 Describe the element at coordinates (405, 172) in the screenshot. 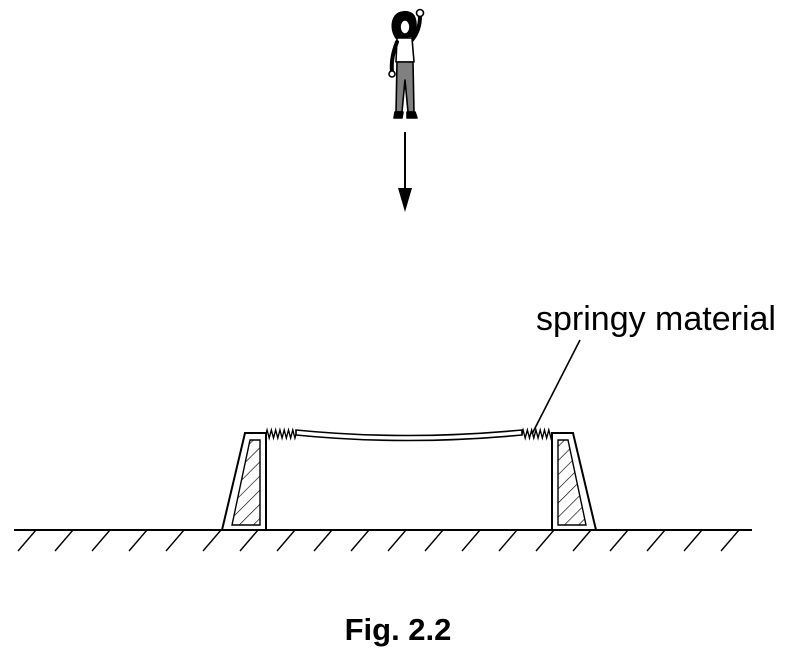

I see `downward-arrow-icon` at that location.